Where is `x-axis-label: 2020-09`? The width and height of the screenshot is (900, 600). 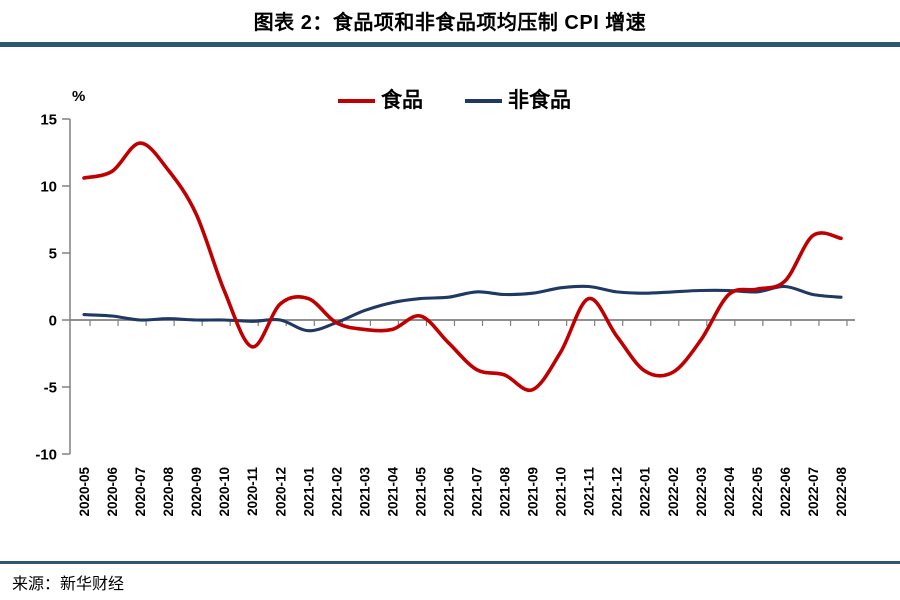 x-axis-label: 2020-09 is located at coordinates (196, 492).